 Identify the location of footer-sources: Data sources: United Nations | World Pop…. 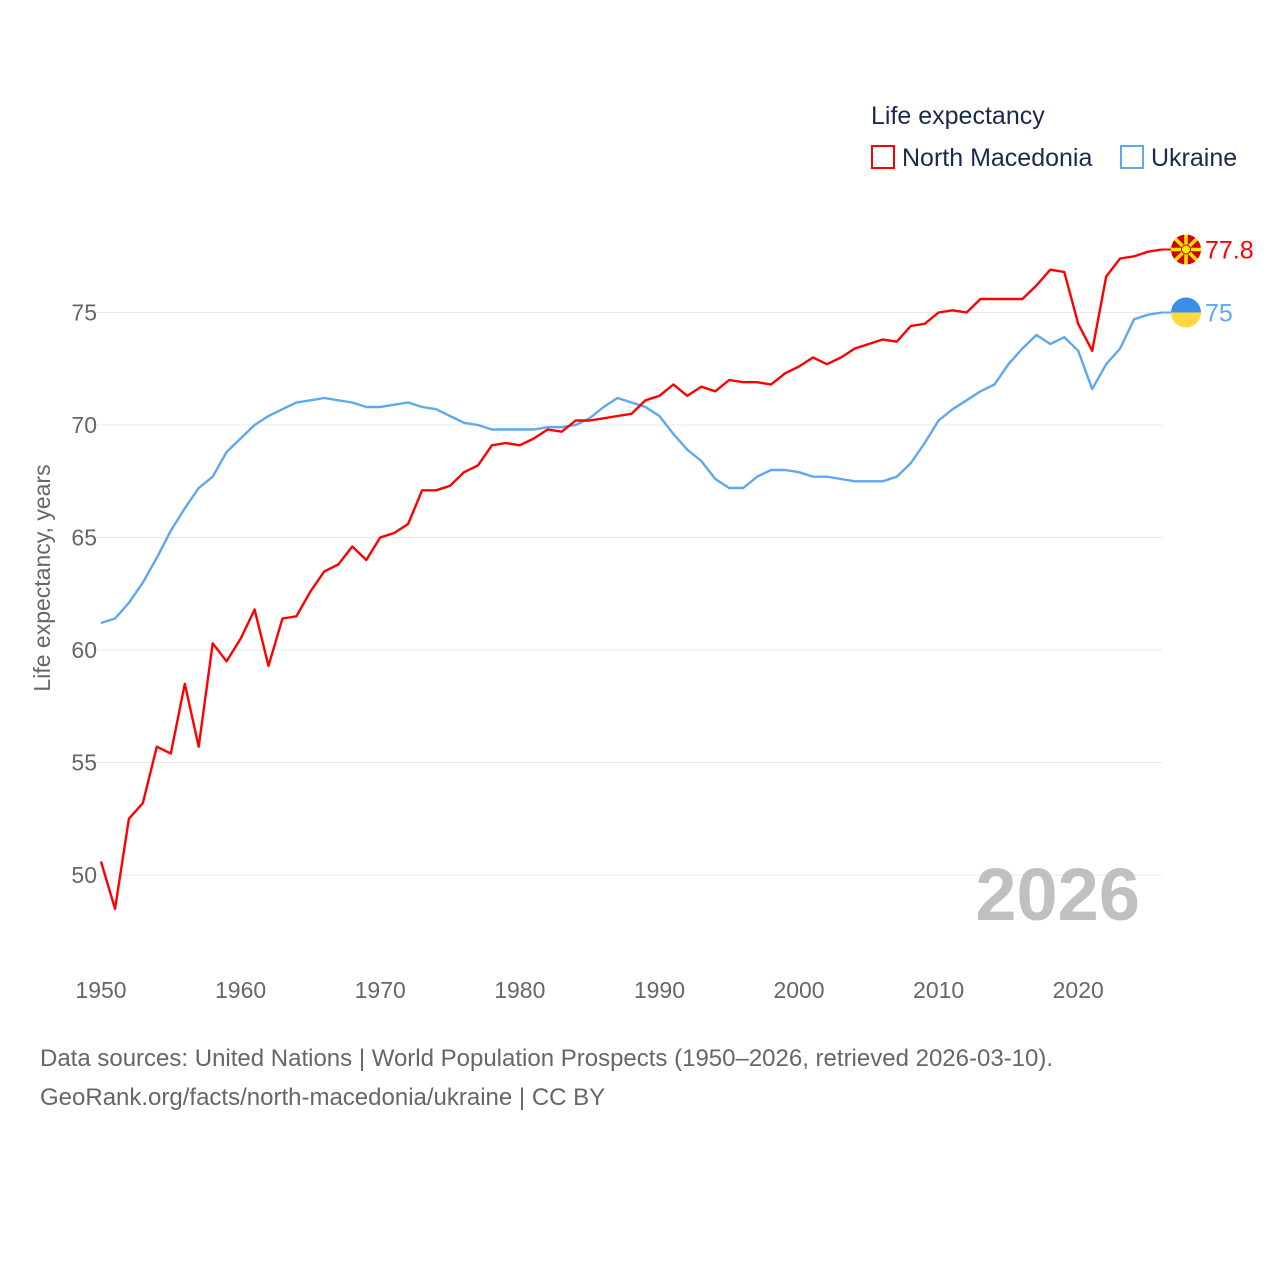
(547, 1058).